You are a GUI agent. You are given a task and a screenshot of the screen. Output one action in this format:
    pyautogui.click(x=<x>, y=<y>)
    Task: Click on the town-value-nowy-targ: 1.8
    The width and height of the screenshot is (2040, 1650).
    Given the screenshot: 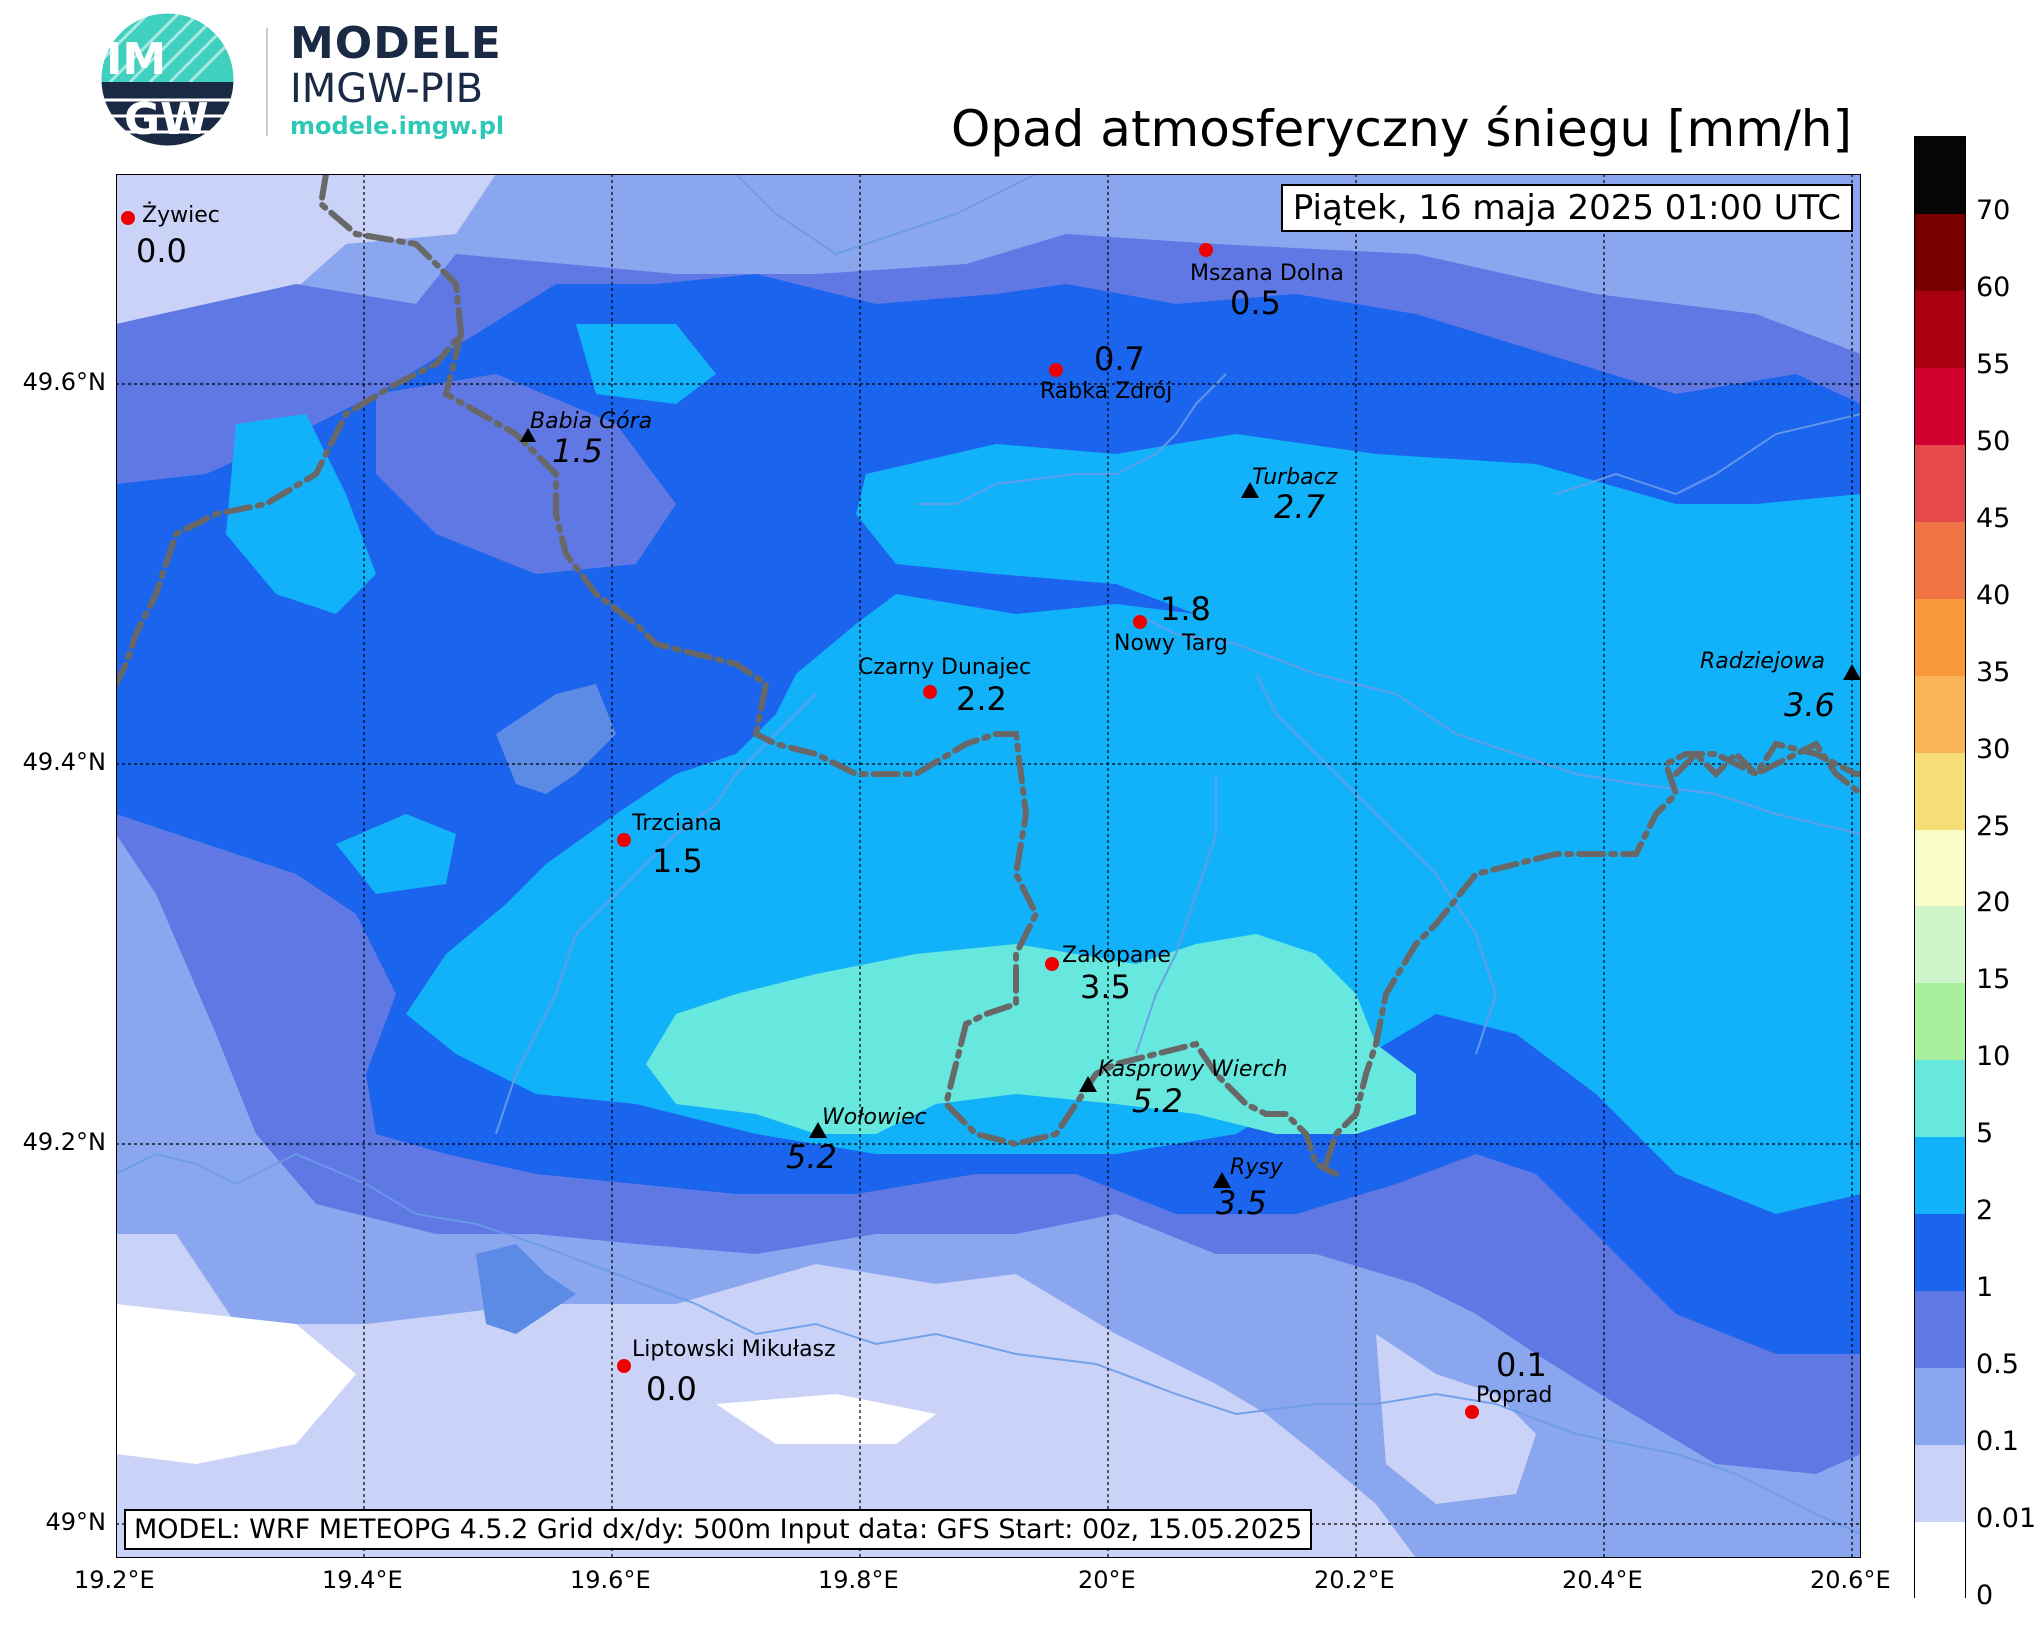 What is the action you would take?
    pyautogui.click(x=1185, y=609)
    